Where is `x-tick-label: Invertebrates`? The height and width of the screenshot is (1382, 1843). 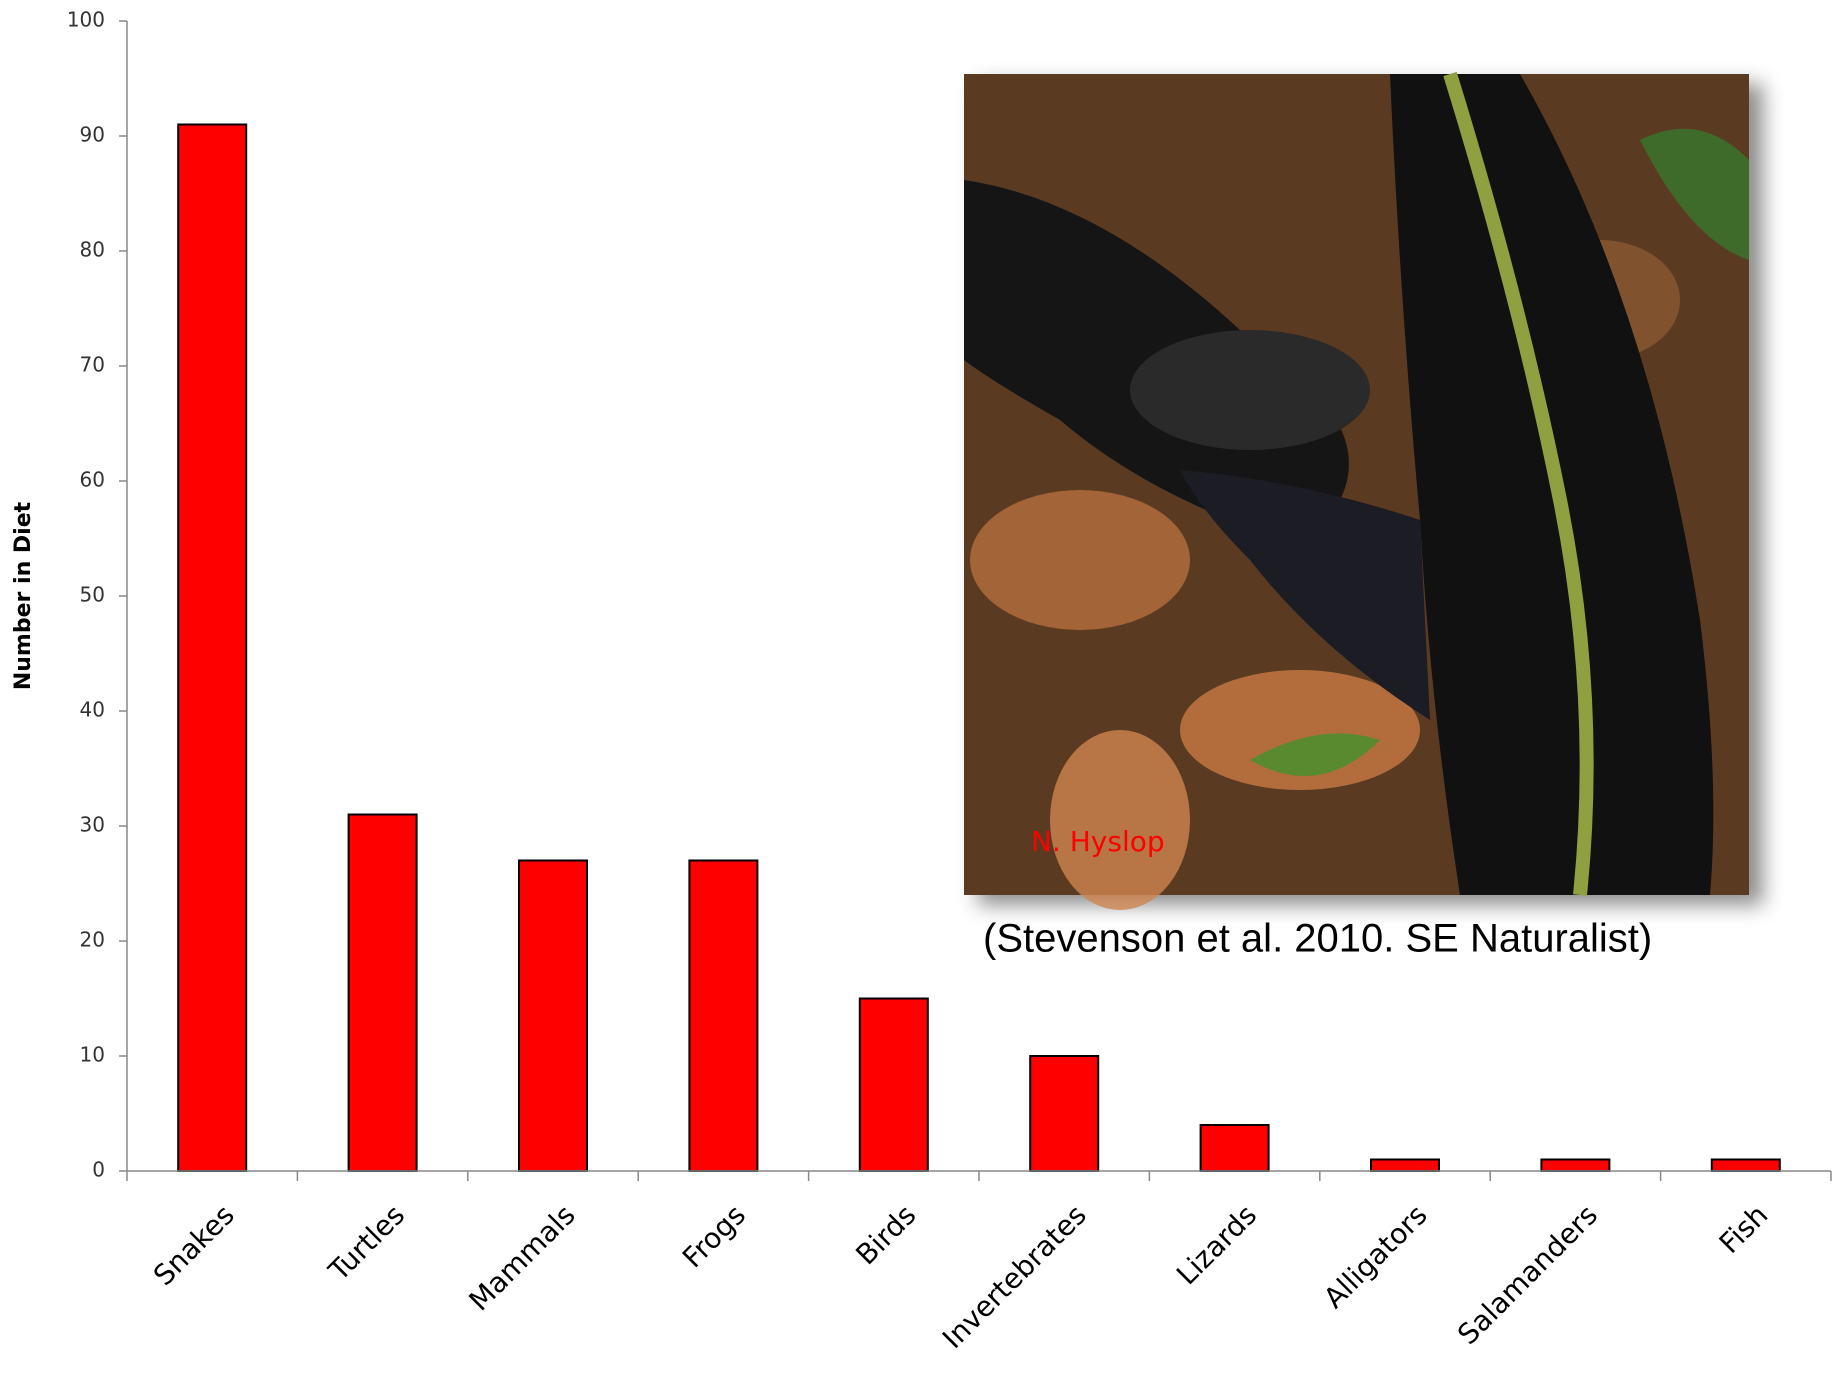
x-tick-label: Invertebrates is located at coordinates (1014, 1276).